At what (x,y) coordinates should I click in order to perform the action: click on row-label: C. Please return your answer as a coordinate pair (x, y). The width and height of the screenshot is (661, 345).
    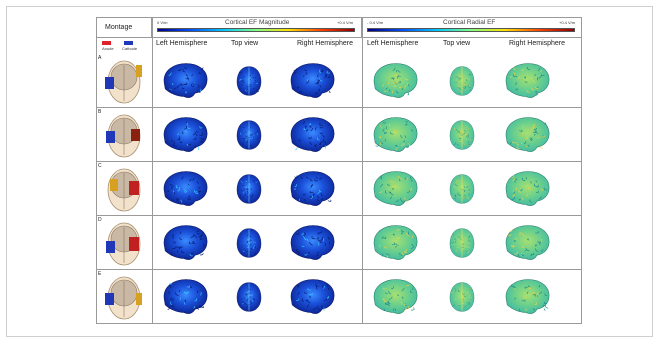
    Looking at the image, I should click on (100, 166).